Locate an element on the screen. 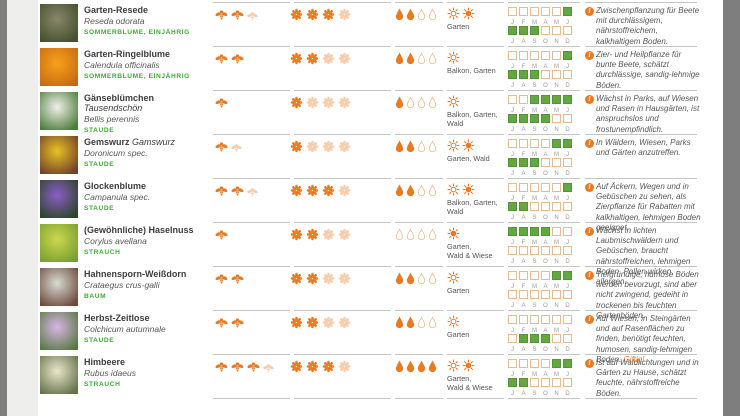 Image resolution: width=740 pixels, height=416 pixels. sun-icon is located at coordinates (468, 365).